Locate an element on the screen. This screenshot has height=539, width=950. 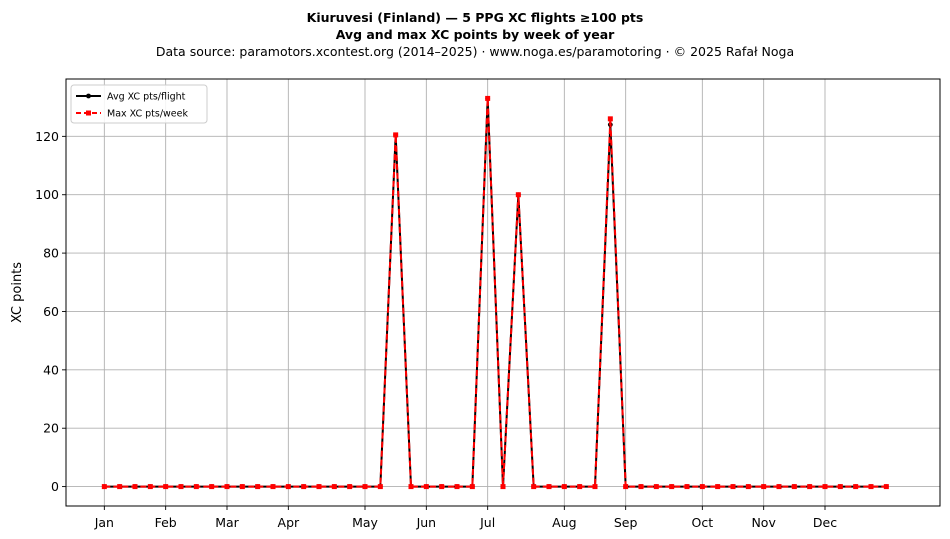
x-tick-label: Jun is located at coordinates (426, 522).